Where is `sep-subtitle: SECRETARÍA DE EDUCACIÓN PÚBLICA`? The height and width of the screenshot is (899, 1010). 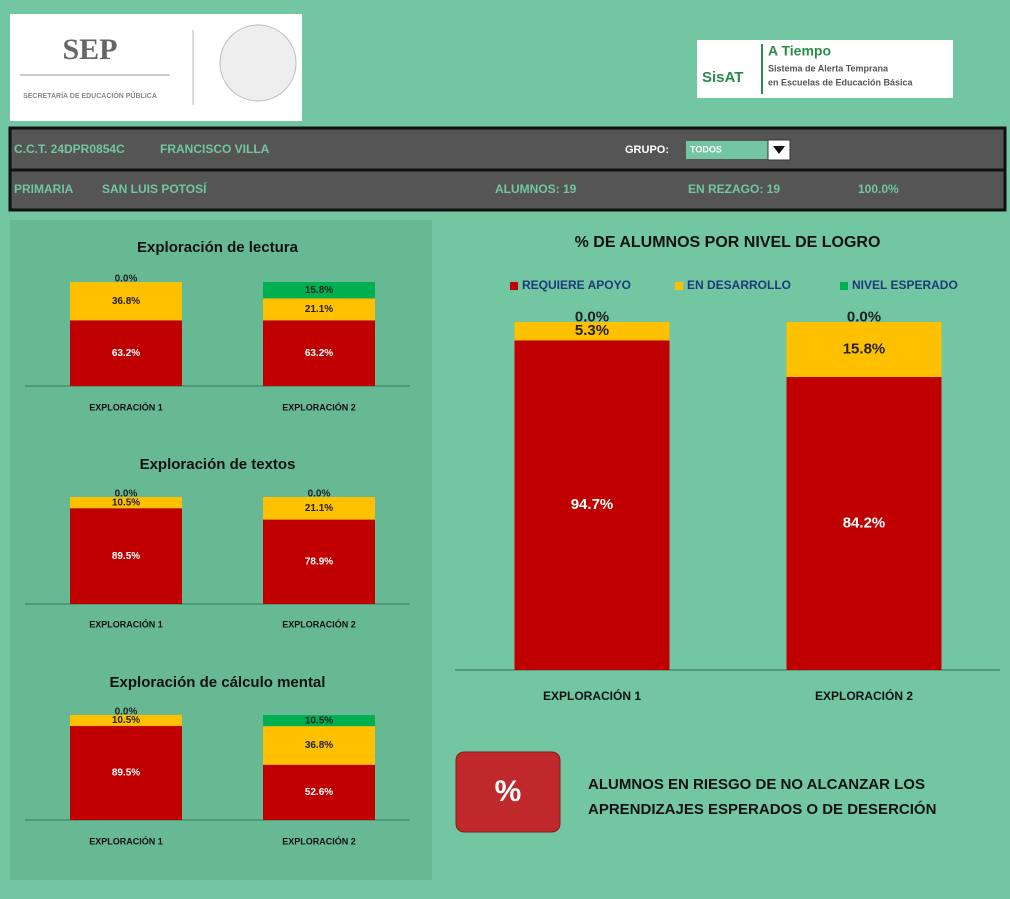
sep-subtitle: SECRETARÍA DE EDUCACIÓN PÚBLICA is located at coordinates (90, 95).